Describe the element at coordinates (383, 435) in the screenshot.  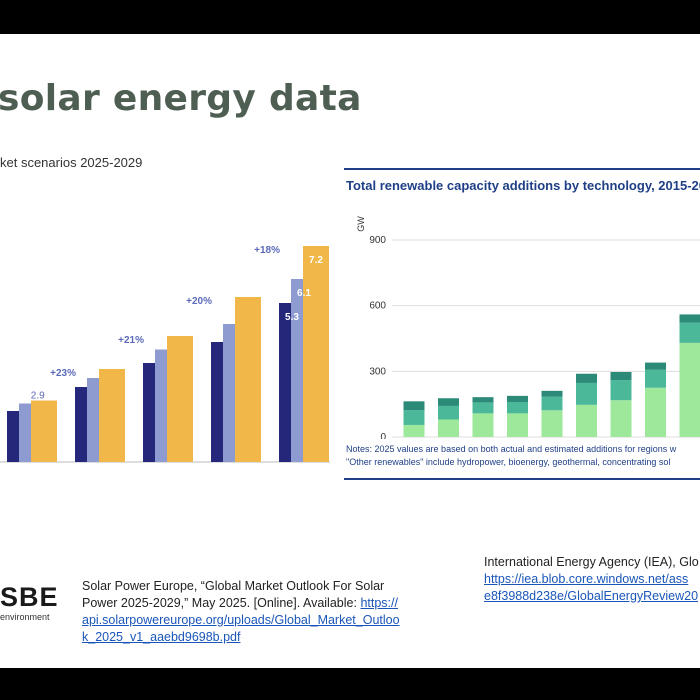
I see `y-tick-0: 0` at that location.